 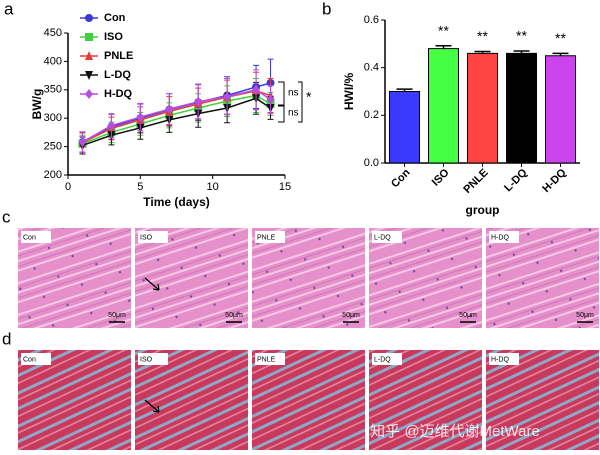 I want to click on panel-label: c, so click(x=6, y=216).